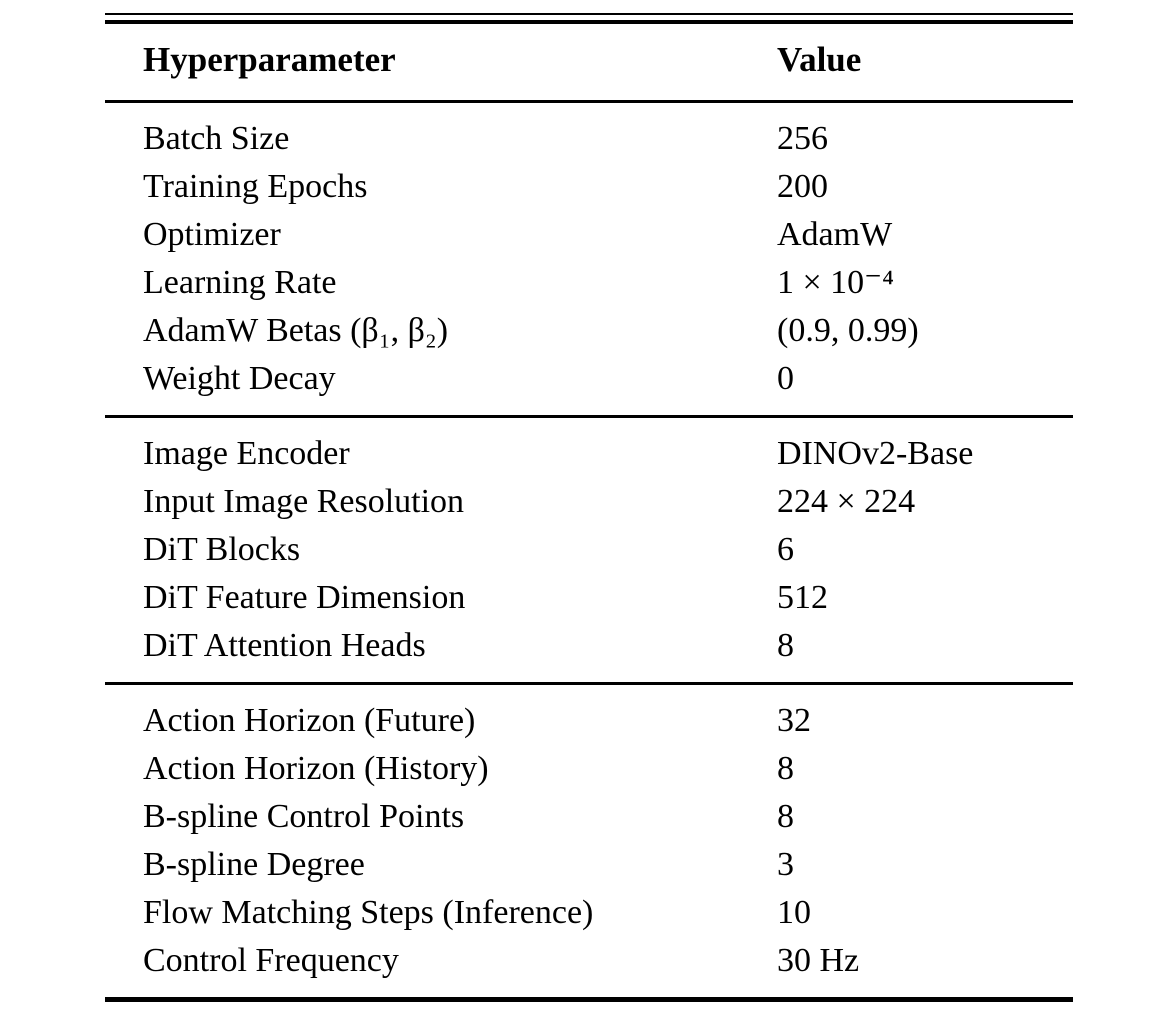 Image resolution: width=1176 pixels, height=1016 pixels. Describe the element at coordinates (818, 960) in the screenshot. I see `cell-value: 30 Hz` at that location.